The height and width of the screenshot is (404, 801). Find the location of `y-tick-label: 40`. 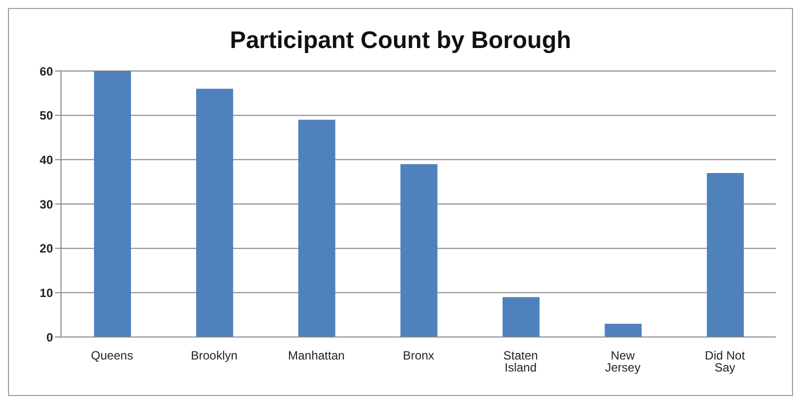

y-tick-label: 40 is located at coordinates (47, 159).